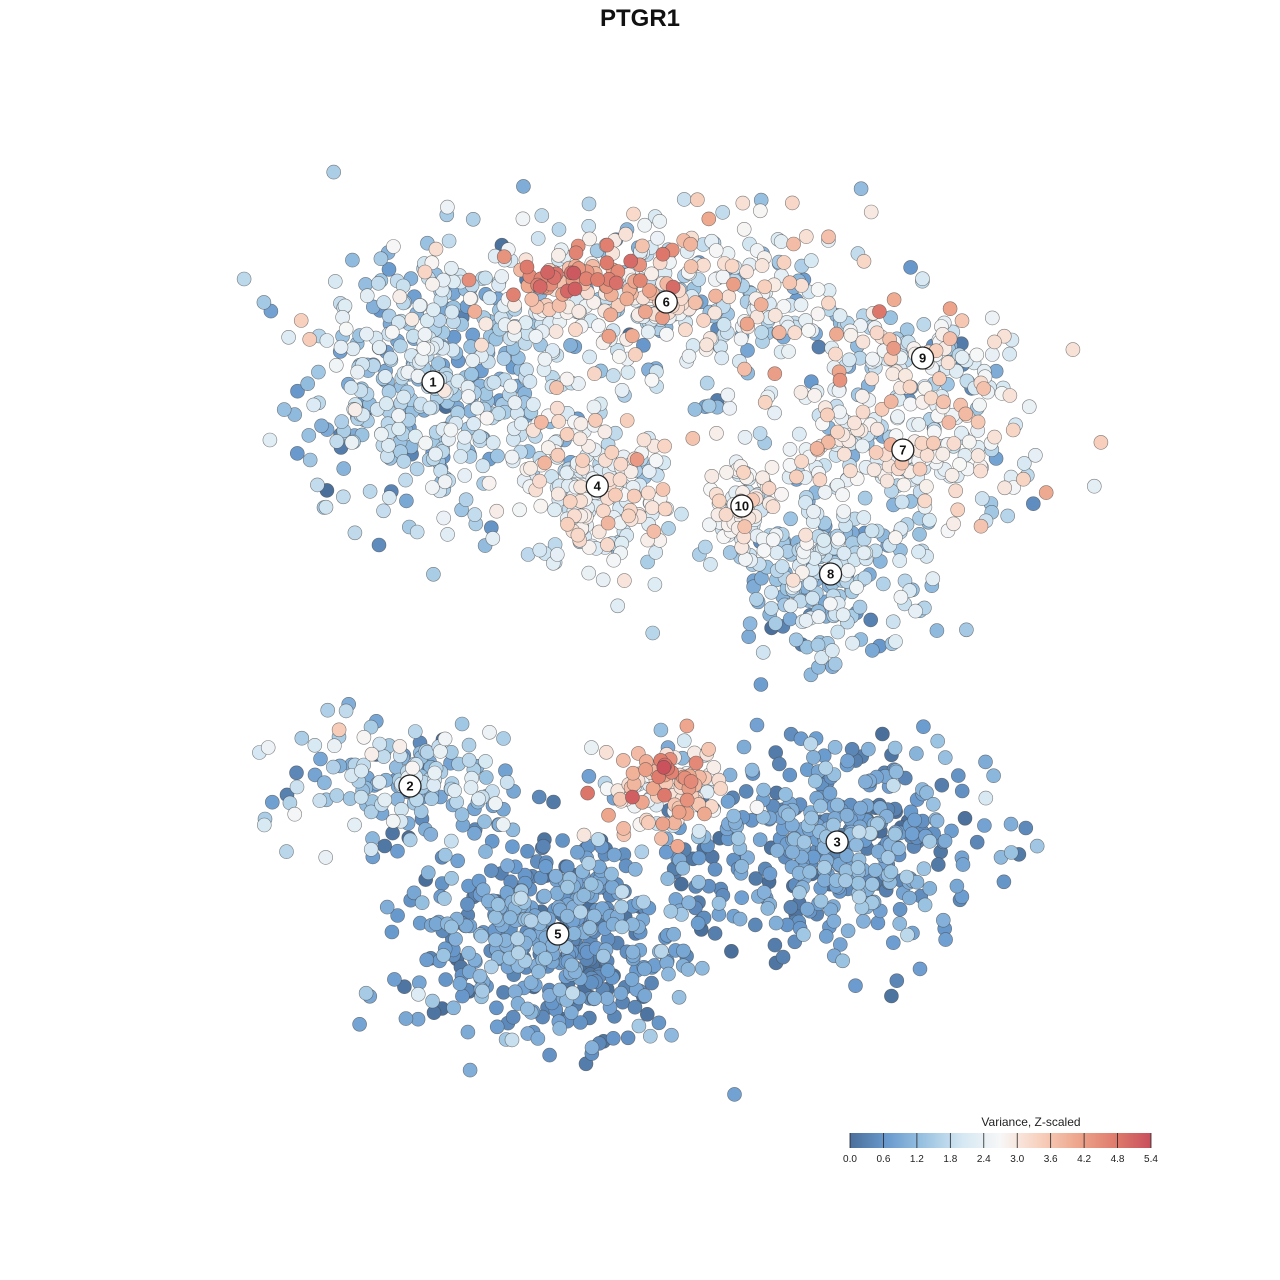 The height and width of the screenshot is (1280, 1280). Describe the element at coordinates (558, 934) in the screenshot. I see `cluster-label-5: 5` at that location.